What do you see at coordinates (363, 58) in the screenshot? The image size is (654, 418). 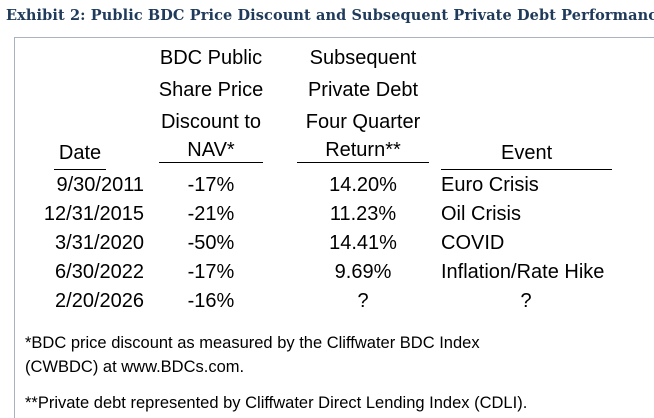 I see `header-return-line-1: Subsequent` at bounding box center [363, 58].